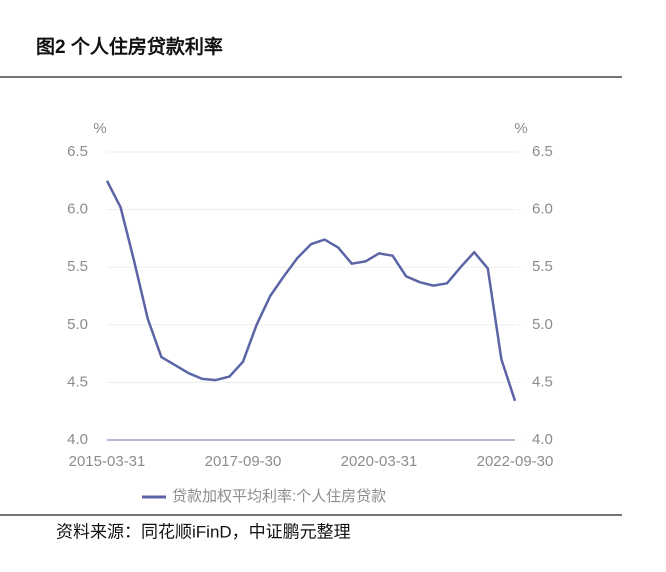 Image resolution: width=666 pixels, height=572 pixels. Describe the element at coordinates (379, 461) in the screenshot. I see `x-tick-label: 2020-03-31` at that location.